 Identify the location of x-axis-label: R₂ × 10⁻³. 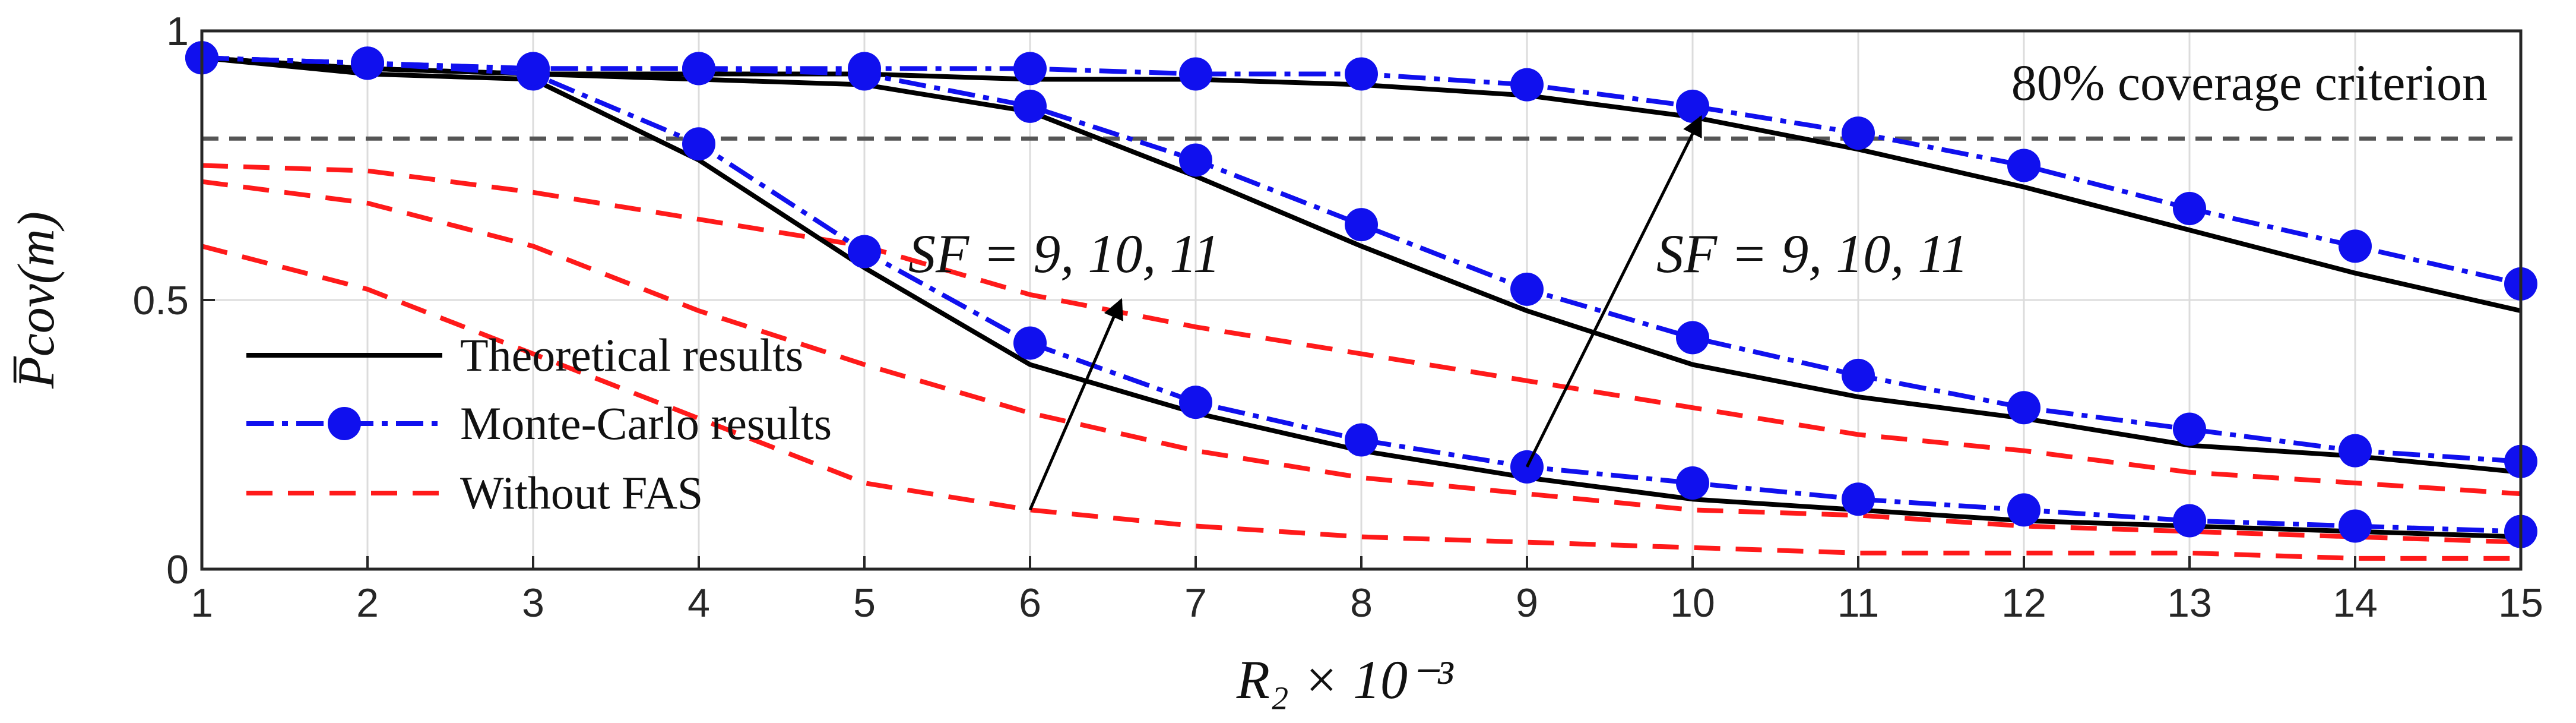
(1345, 679).